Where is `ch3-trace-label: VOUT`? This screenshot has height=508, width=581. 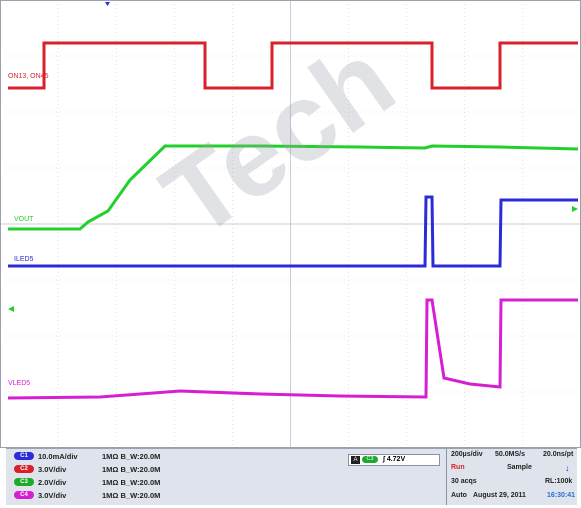
ch3-trace-label: VOUT is located at coordinates (24, 219).